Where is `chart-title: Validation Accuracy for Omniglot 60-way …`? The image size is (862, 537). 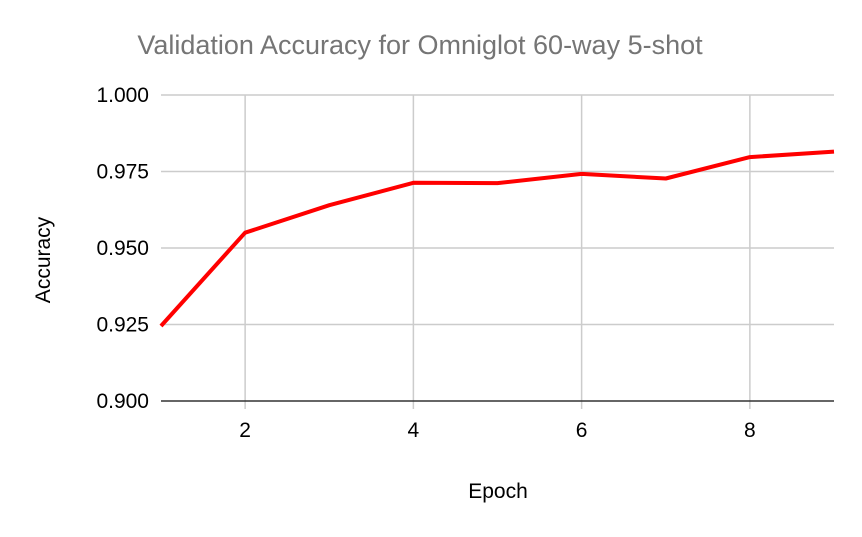
chart-title: Validation Accuracy for Omniglot 60-way … is located at coordinates (420, 45).